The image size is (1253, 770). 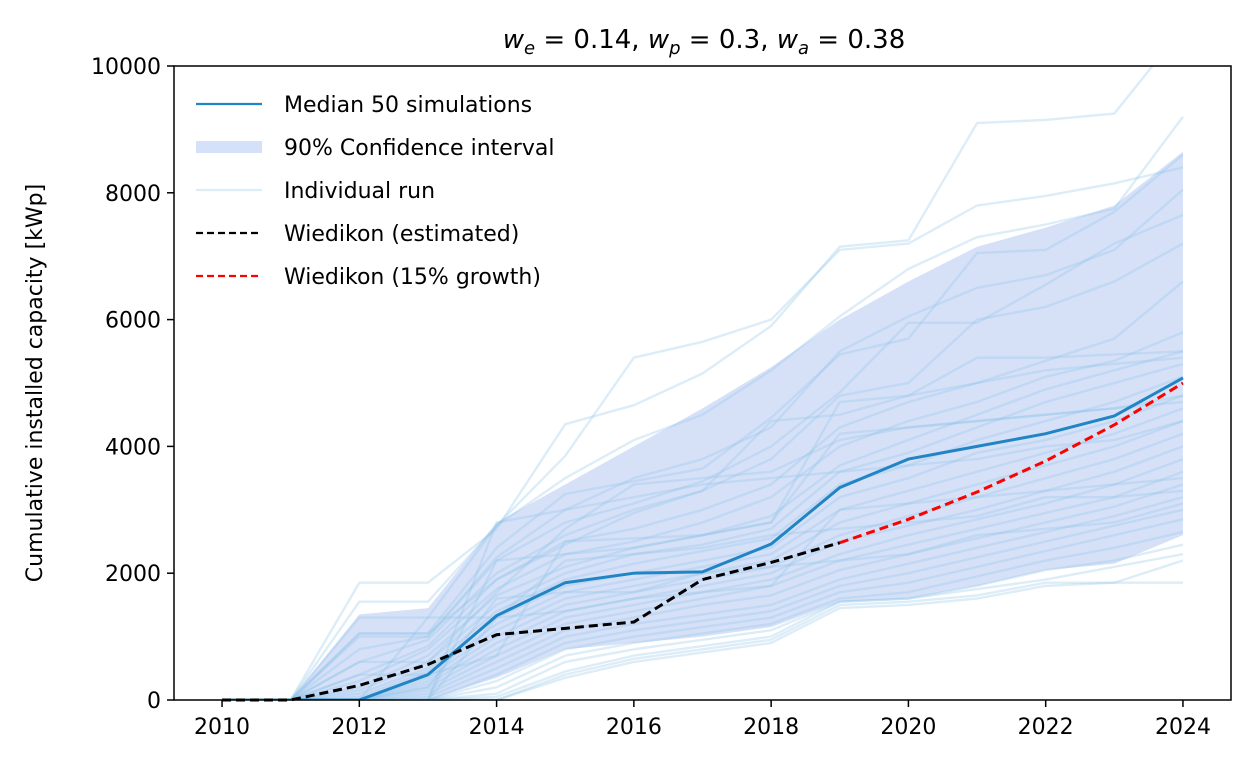 What do you see at coordinates (497, 727) in the screenshot?
I see `x-tick-label: 2014` at bounding box center [497, 727].